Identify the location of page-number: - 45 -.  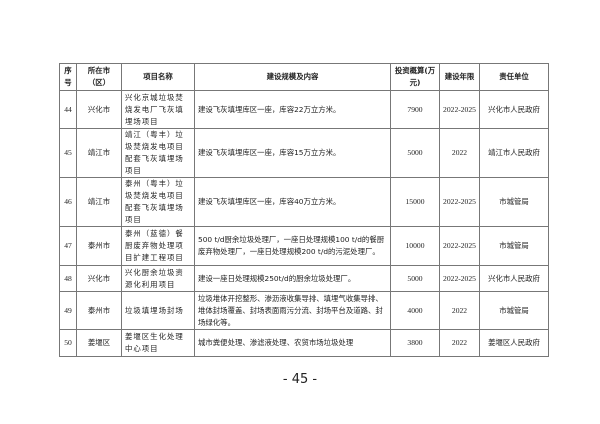
(300, 379).